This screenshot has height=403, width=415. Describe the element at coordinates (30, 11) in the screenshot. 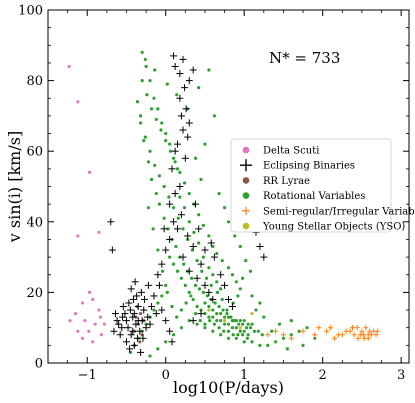

I see `y-tick-label: 100` at that location.